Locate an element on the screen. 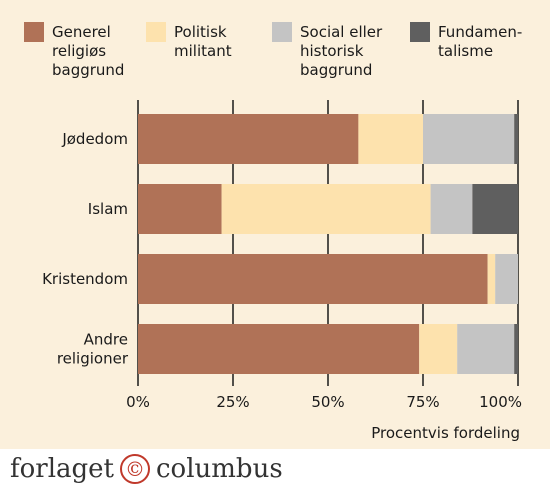 The image size is (550, 489). legend-label: Fundamen-talisme is located at coordinates (480, 41).